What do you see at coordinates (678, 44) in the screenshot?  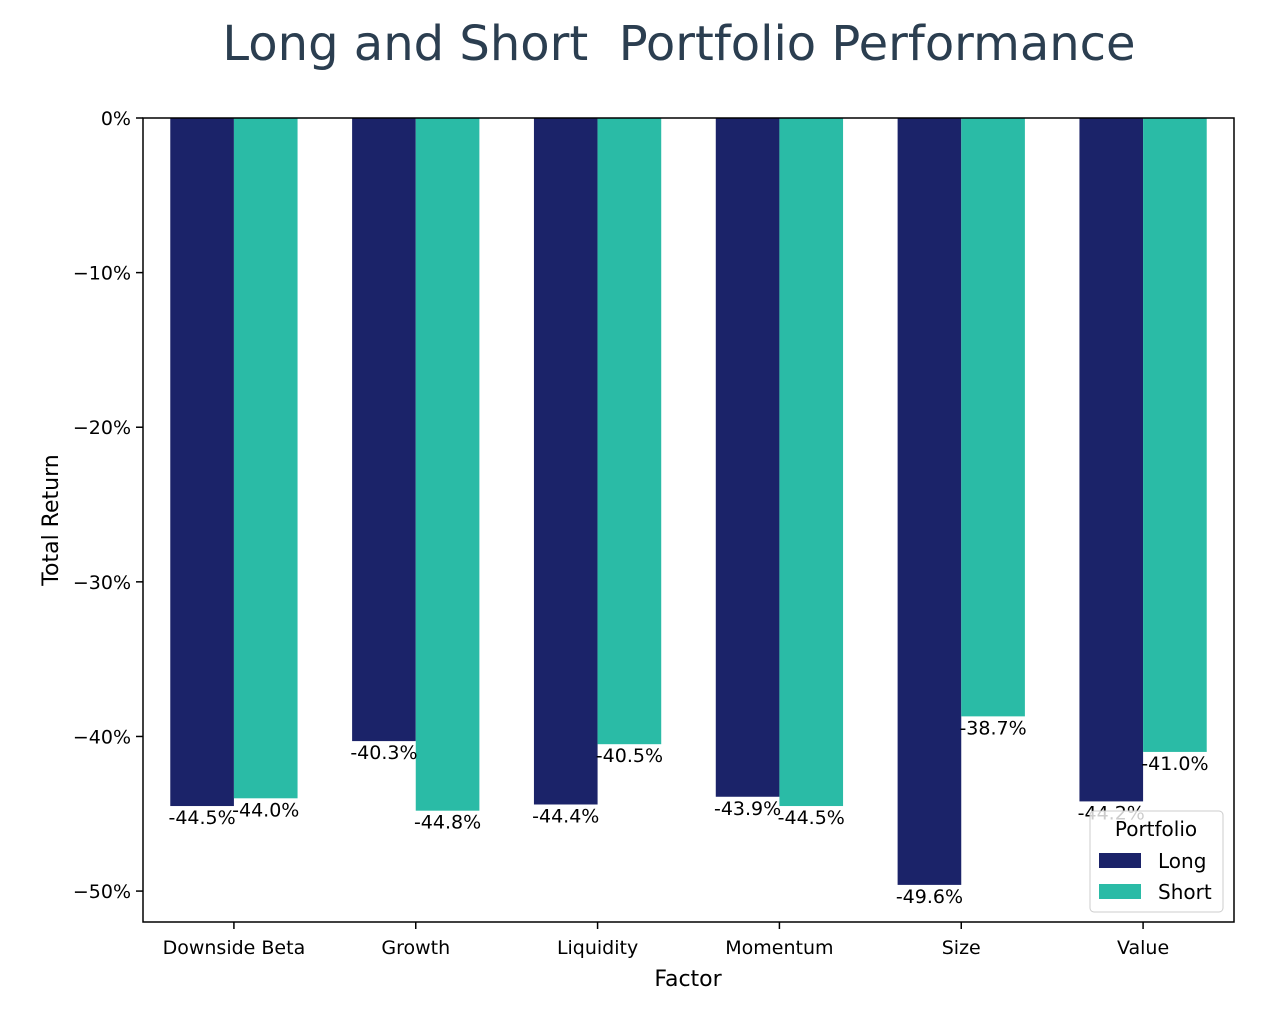 I see `chart-title: Long and Short Portfolio Performance` at bounding box center [678, 44].